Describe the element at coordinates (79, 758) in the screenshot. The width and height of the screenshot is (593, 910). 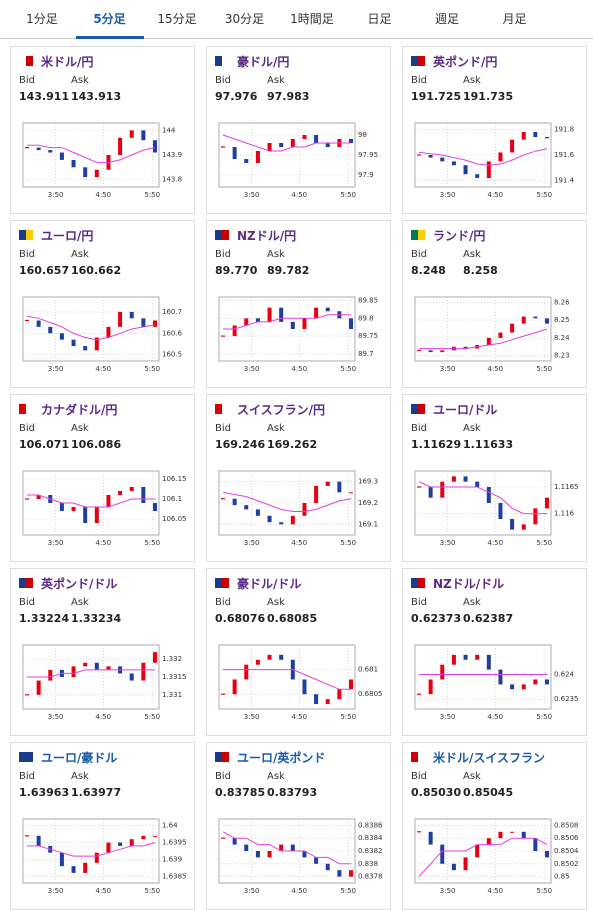
I see `pair-title: ユーロ/豪ドル` at that location.